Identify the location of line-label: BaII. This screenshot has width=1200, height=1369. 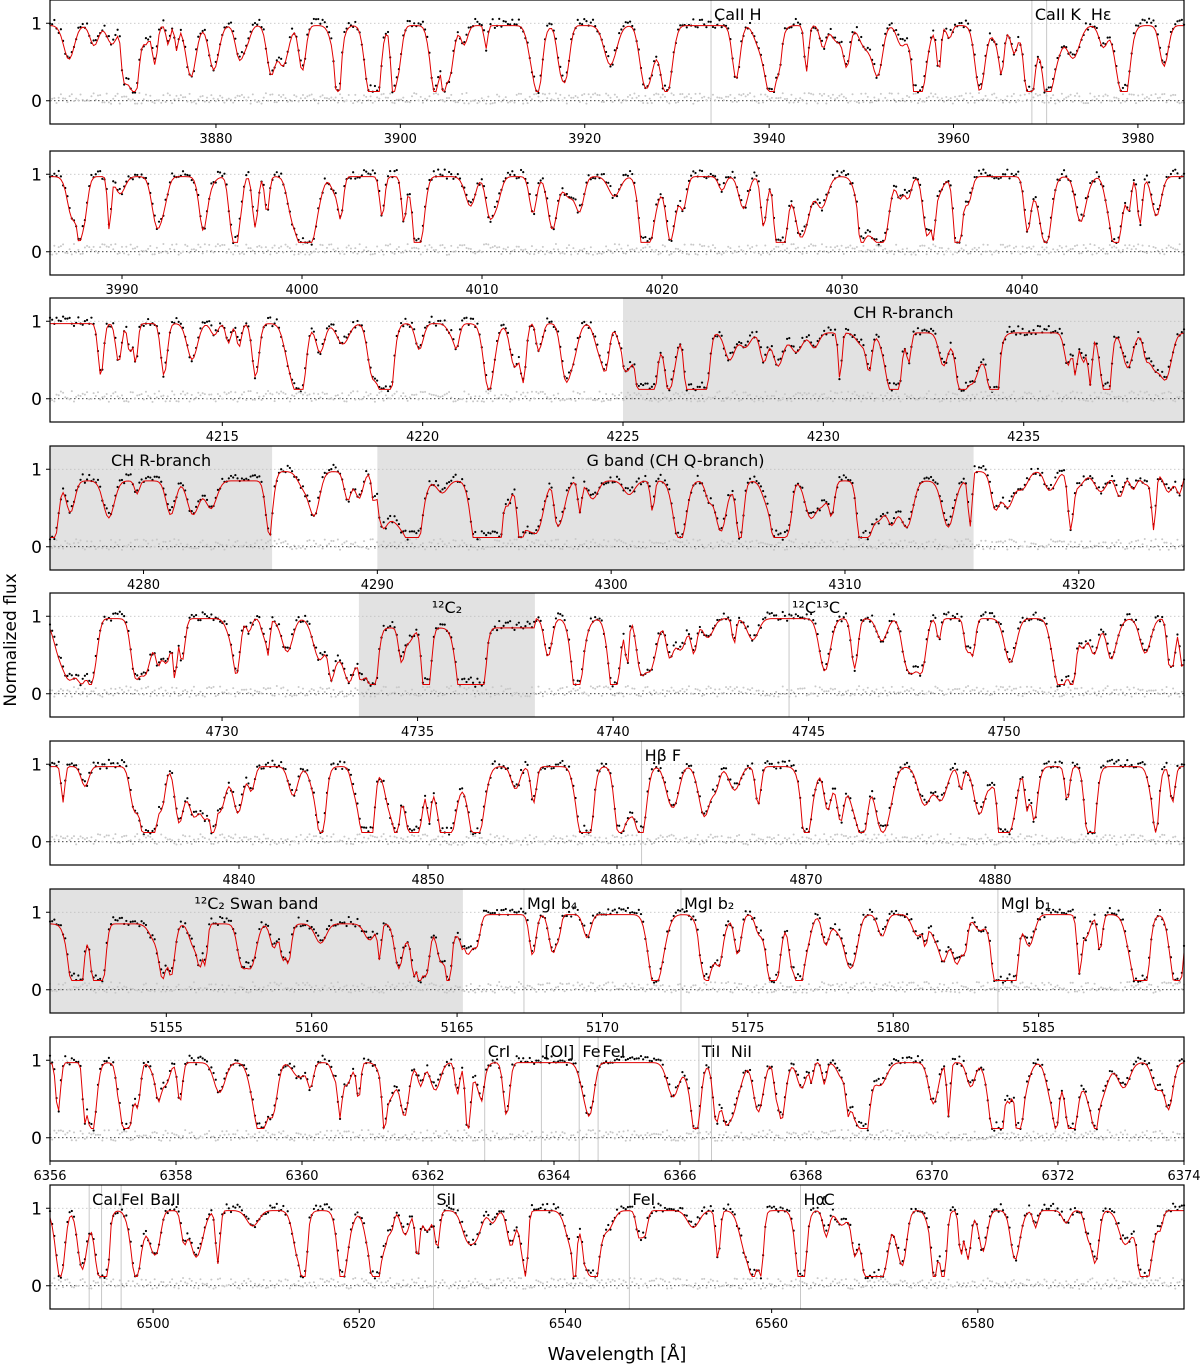
(165, 1199).